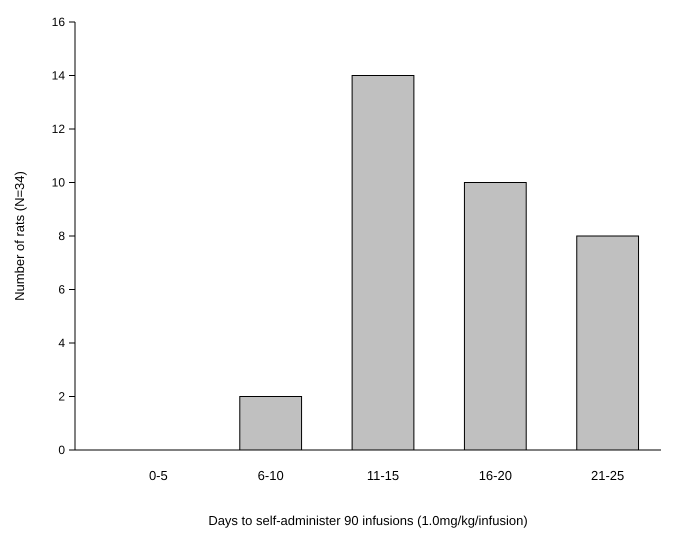 The height and width of the screenshot is (543, 681). I want to click on y-tick-label: 0, so click(62, 450).